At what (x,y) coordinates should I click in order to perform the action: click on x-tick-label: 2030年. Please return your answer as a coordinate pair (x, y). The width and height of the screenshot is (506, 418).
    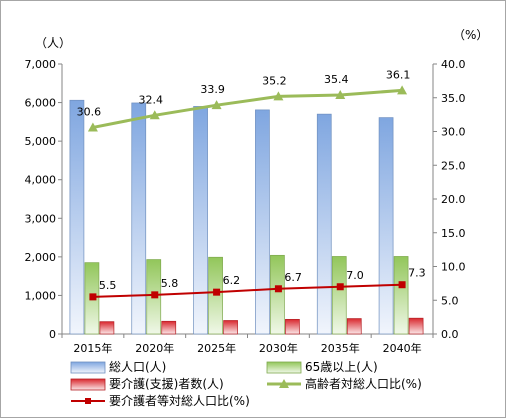
    Looking at the image, I should click on (278, 348).